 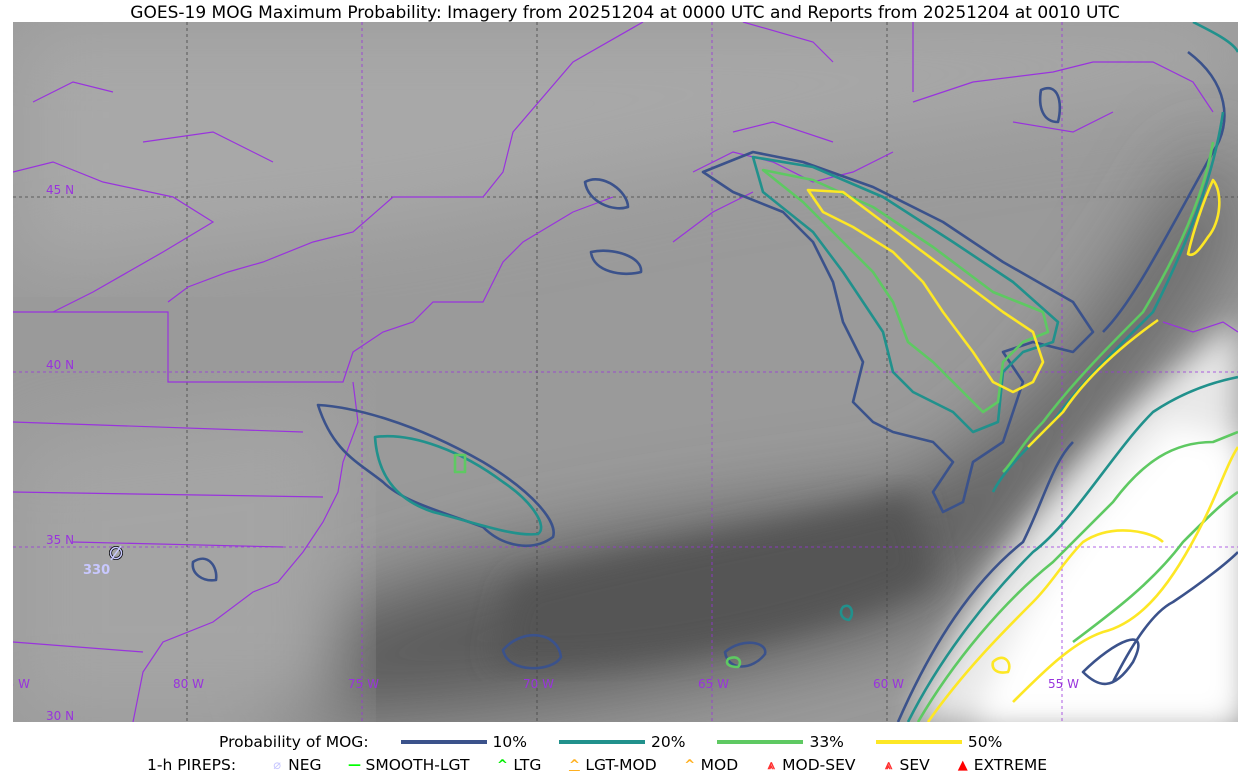 I want to click on lon-label: 85 W, so click(x=21, y=684).